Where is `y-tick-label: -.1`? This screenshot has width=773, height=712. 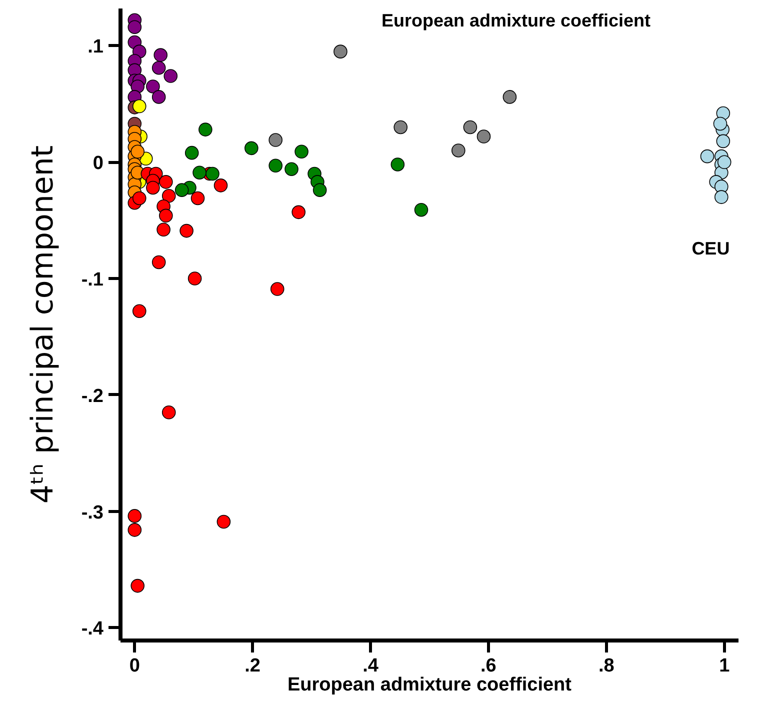
y-tick-label: -.1 is located at coordinates (92, 280).